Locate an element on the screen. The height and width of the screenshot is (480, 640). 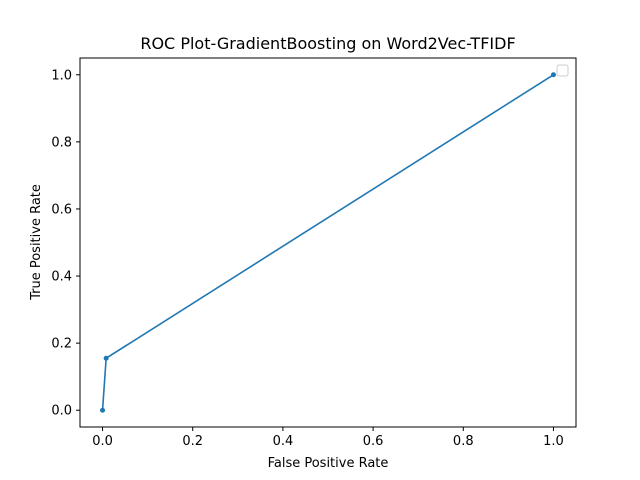
y-tick-label: 0.6 is located at coordinates (61, 209).